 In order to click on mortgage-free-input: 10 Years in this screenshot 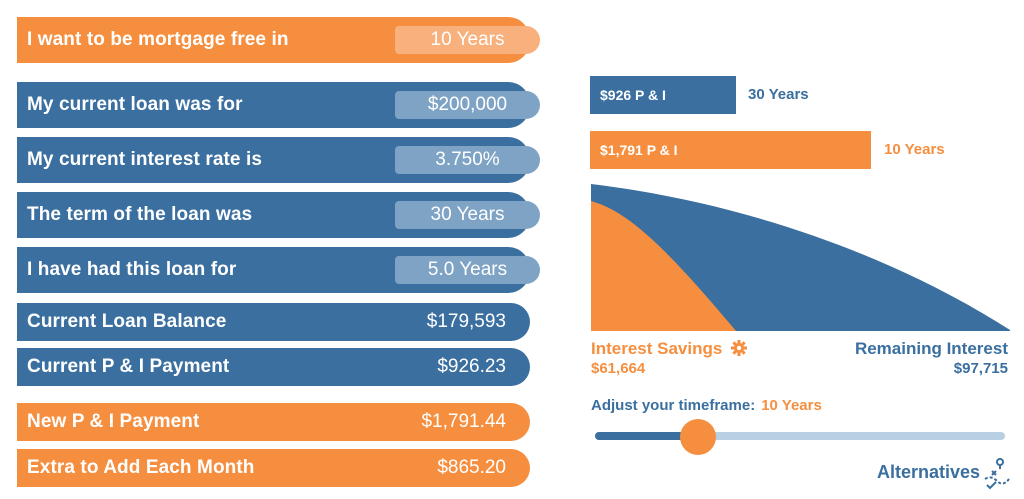, I will do `click(467, 40)`.